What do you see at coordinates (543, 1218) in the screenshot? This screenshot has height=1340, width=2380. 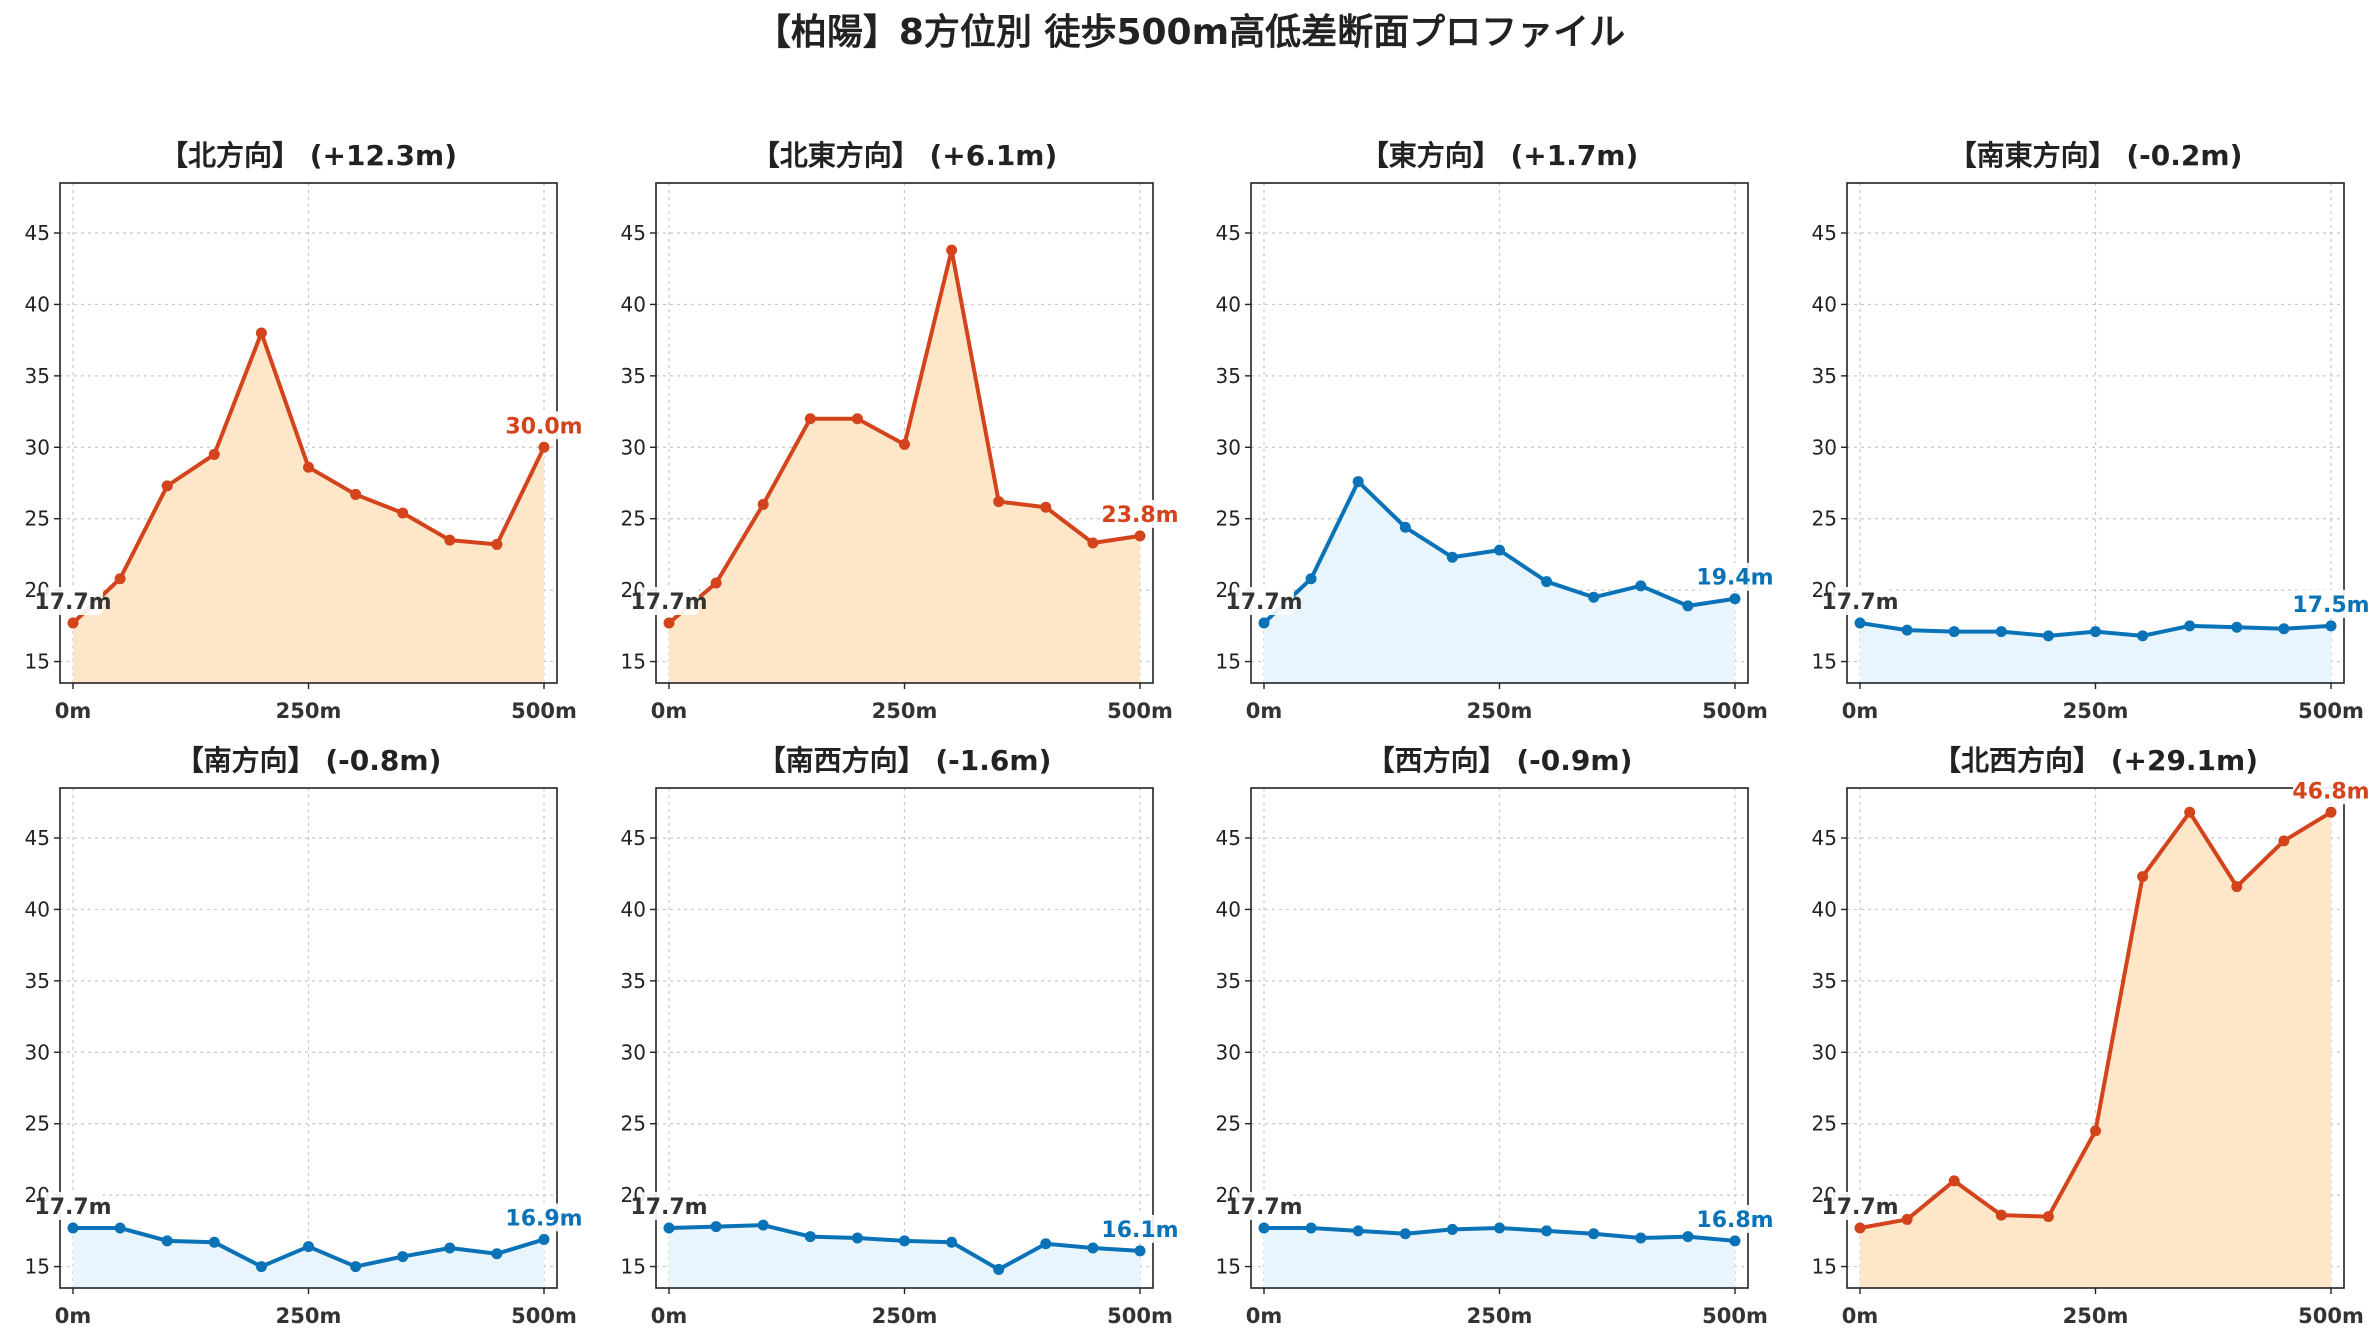 I see `end-label: 16.9m` at bounding box center [543, 1218].